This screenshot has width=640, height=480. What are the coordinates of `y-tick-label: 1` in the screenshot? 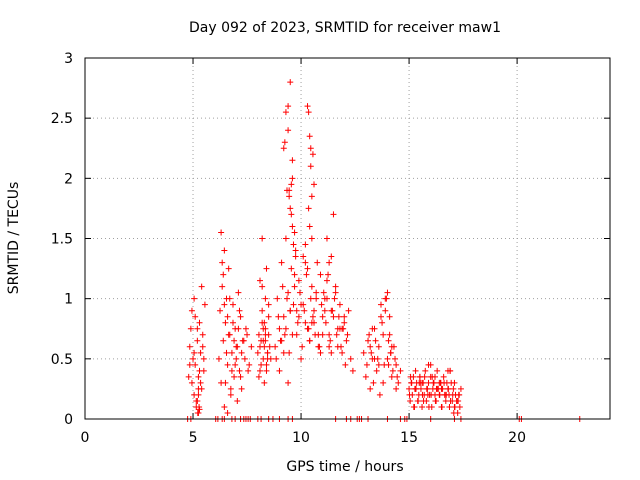 It's located at (68, 300).